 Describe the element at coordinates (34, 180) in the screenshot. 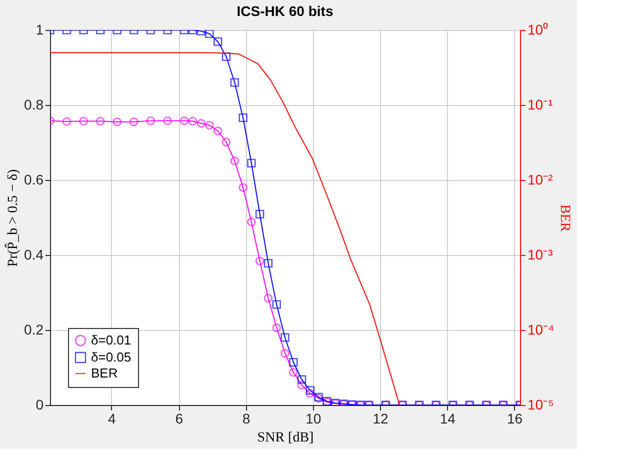

I see `y-tick-label: 0.6` at that location.